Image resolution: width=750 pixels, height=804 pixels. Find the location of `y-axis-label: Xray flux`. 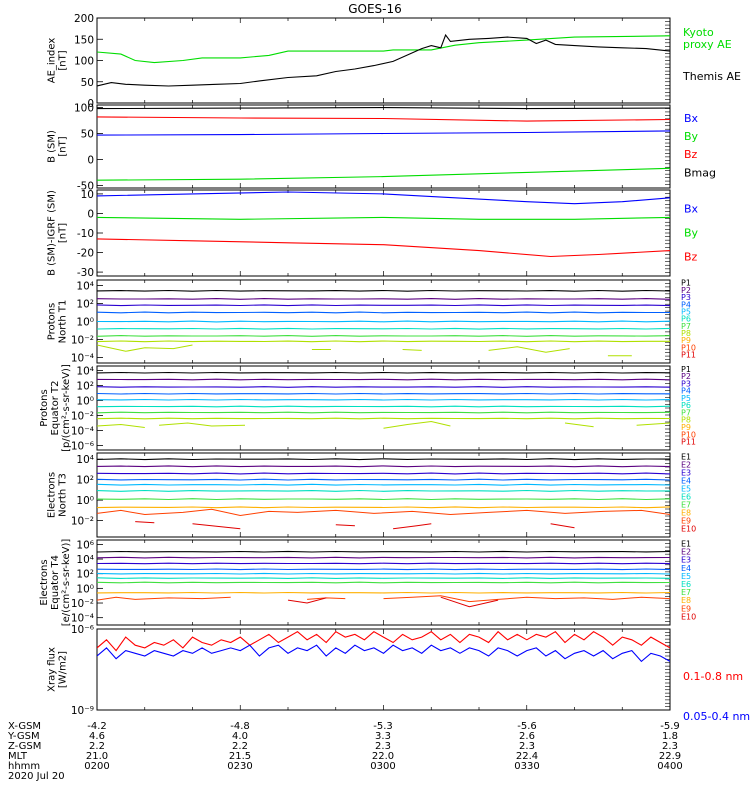

y-axis-label: Xray flux is located at coordinates (52, 669).